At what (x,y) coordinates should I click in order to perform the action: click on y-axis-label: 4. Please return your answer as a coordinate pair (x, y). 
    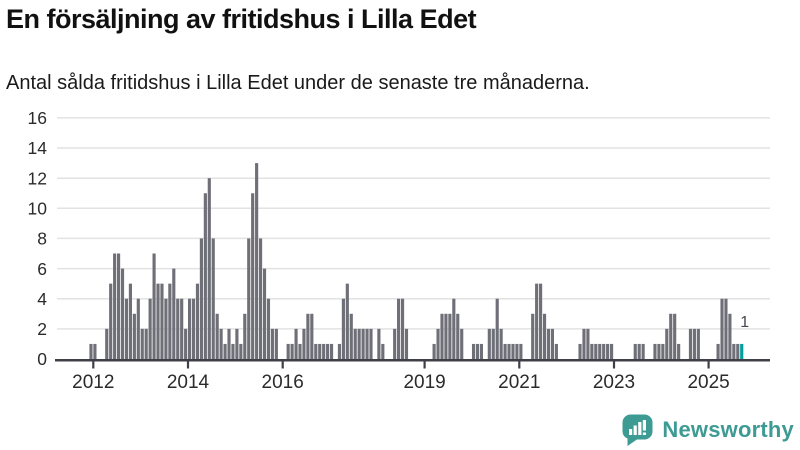
    Looking at the image, I should click on (42, 299).